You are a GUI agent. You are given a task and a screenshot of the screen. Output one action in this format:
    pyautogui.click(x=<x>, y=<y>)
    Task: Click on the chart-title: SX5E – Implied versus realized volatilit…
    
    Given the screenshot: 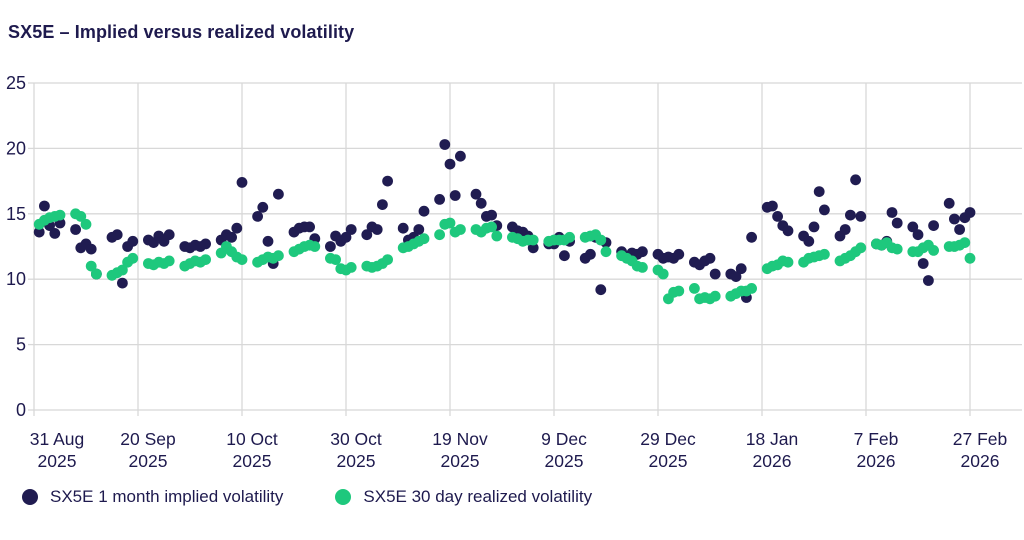 What is the action you would take?
    pyautogui.click(x=181, y=32)
    